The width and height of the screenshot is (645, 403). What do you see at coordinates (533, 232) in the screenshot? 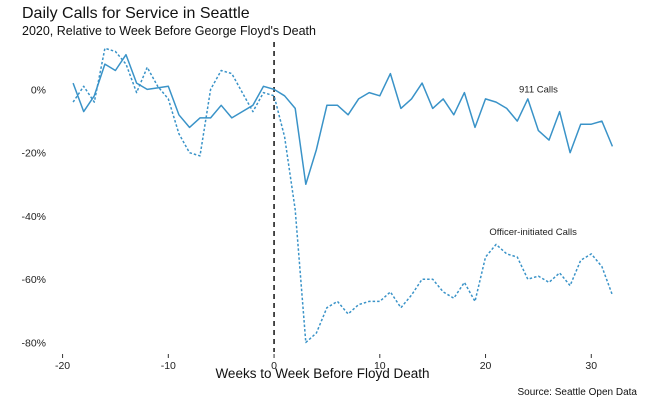
I see `series-annotation: Officer-initiated Calls` at bounding box center [533, 232].